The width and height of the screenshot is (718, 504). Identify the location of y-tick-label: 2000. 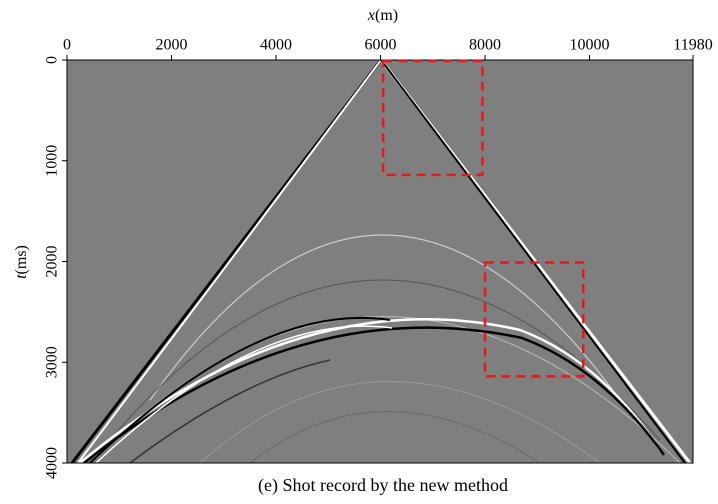
(52, 262).